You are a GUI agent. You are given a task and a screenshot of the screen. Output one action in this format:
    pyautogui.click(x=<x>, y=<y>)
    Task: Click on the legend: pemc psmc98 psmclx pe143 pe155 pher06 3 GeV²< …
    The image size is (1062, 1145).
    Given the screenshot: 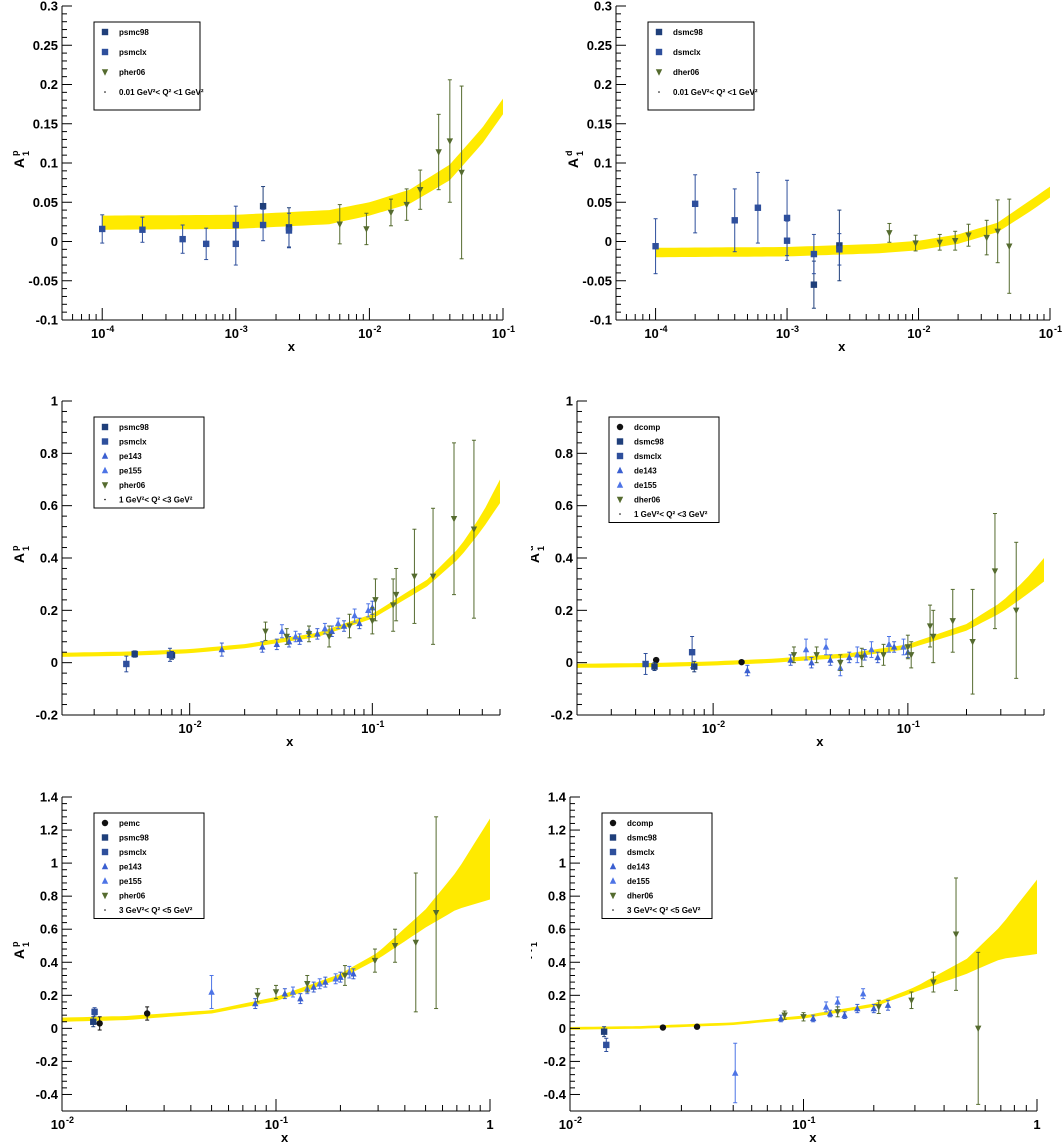 What is the action you would take?
    pyautogui.click(x=149, y=865)
    